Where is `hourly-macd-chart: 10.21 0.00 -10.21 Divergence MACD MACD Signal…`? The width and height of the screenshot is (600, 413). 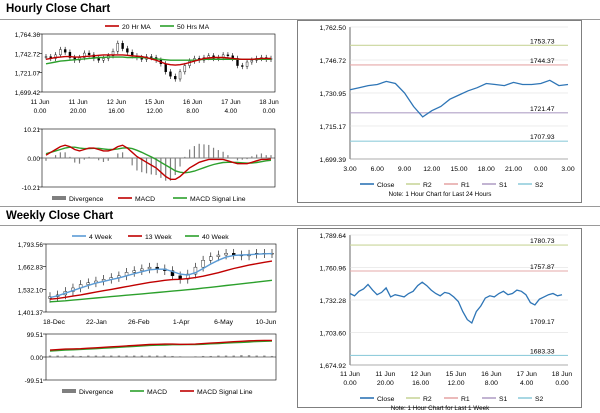
hourly-macd-chart: 10.21 0.00 -10.21 Divergence MACD MACD Signal… is located at coordinates (149, 165).